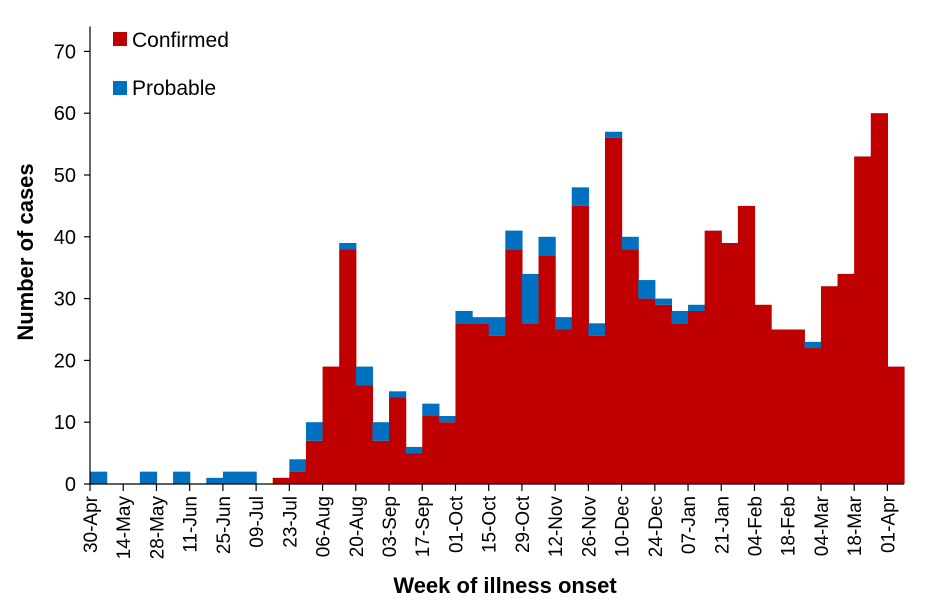 This screenshot has width=937, height=606. What do you see at coordinates (855, 525) in the screenshot?
I see `x-tick-label: 18-Mar` at bounding box center [855, 525].